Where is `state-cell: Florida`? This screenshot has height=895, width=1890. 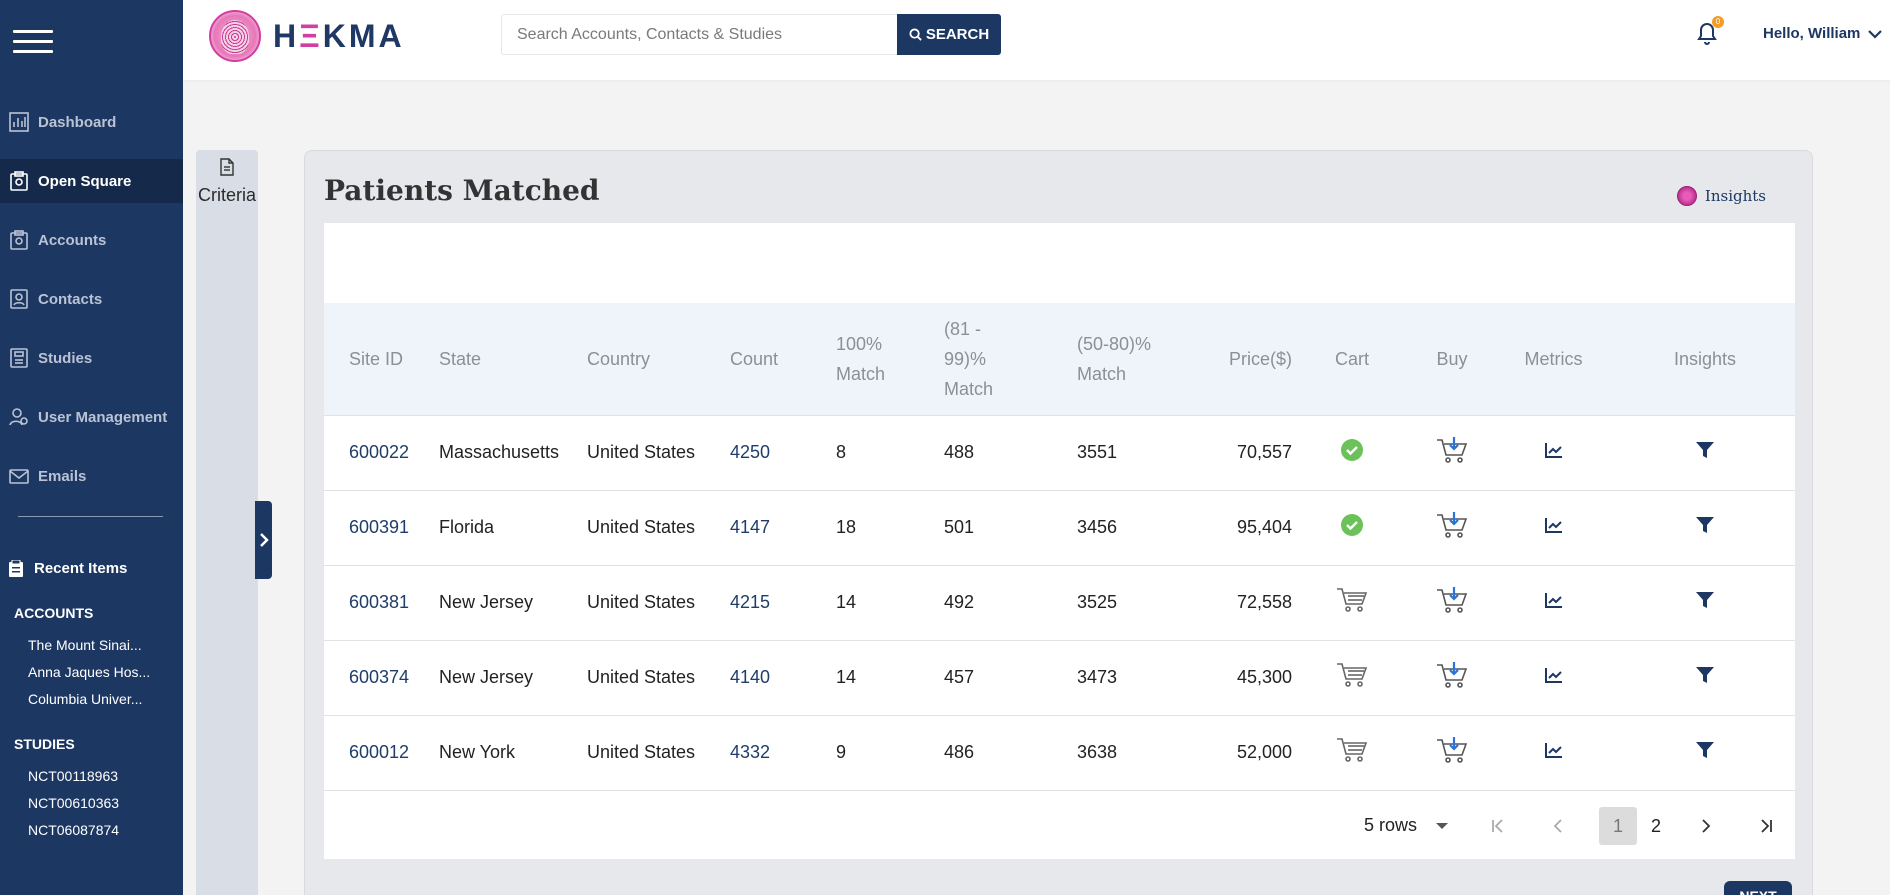 state-cell: Florida is located at coordinates (513, 527).